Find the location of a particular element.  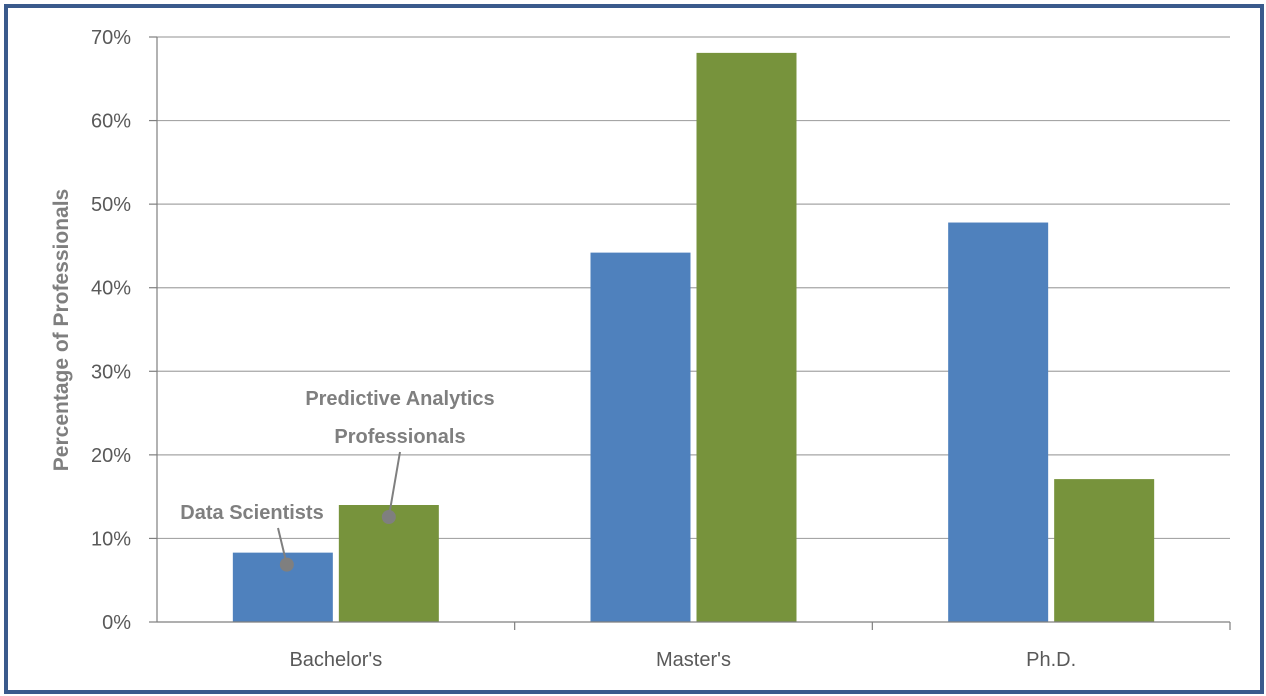

series-label: Professionals is located at coordinates (399, 437).